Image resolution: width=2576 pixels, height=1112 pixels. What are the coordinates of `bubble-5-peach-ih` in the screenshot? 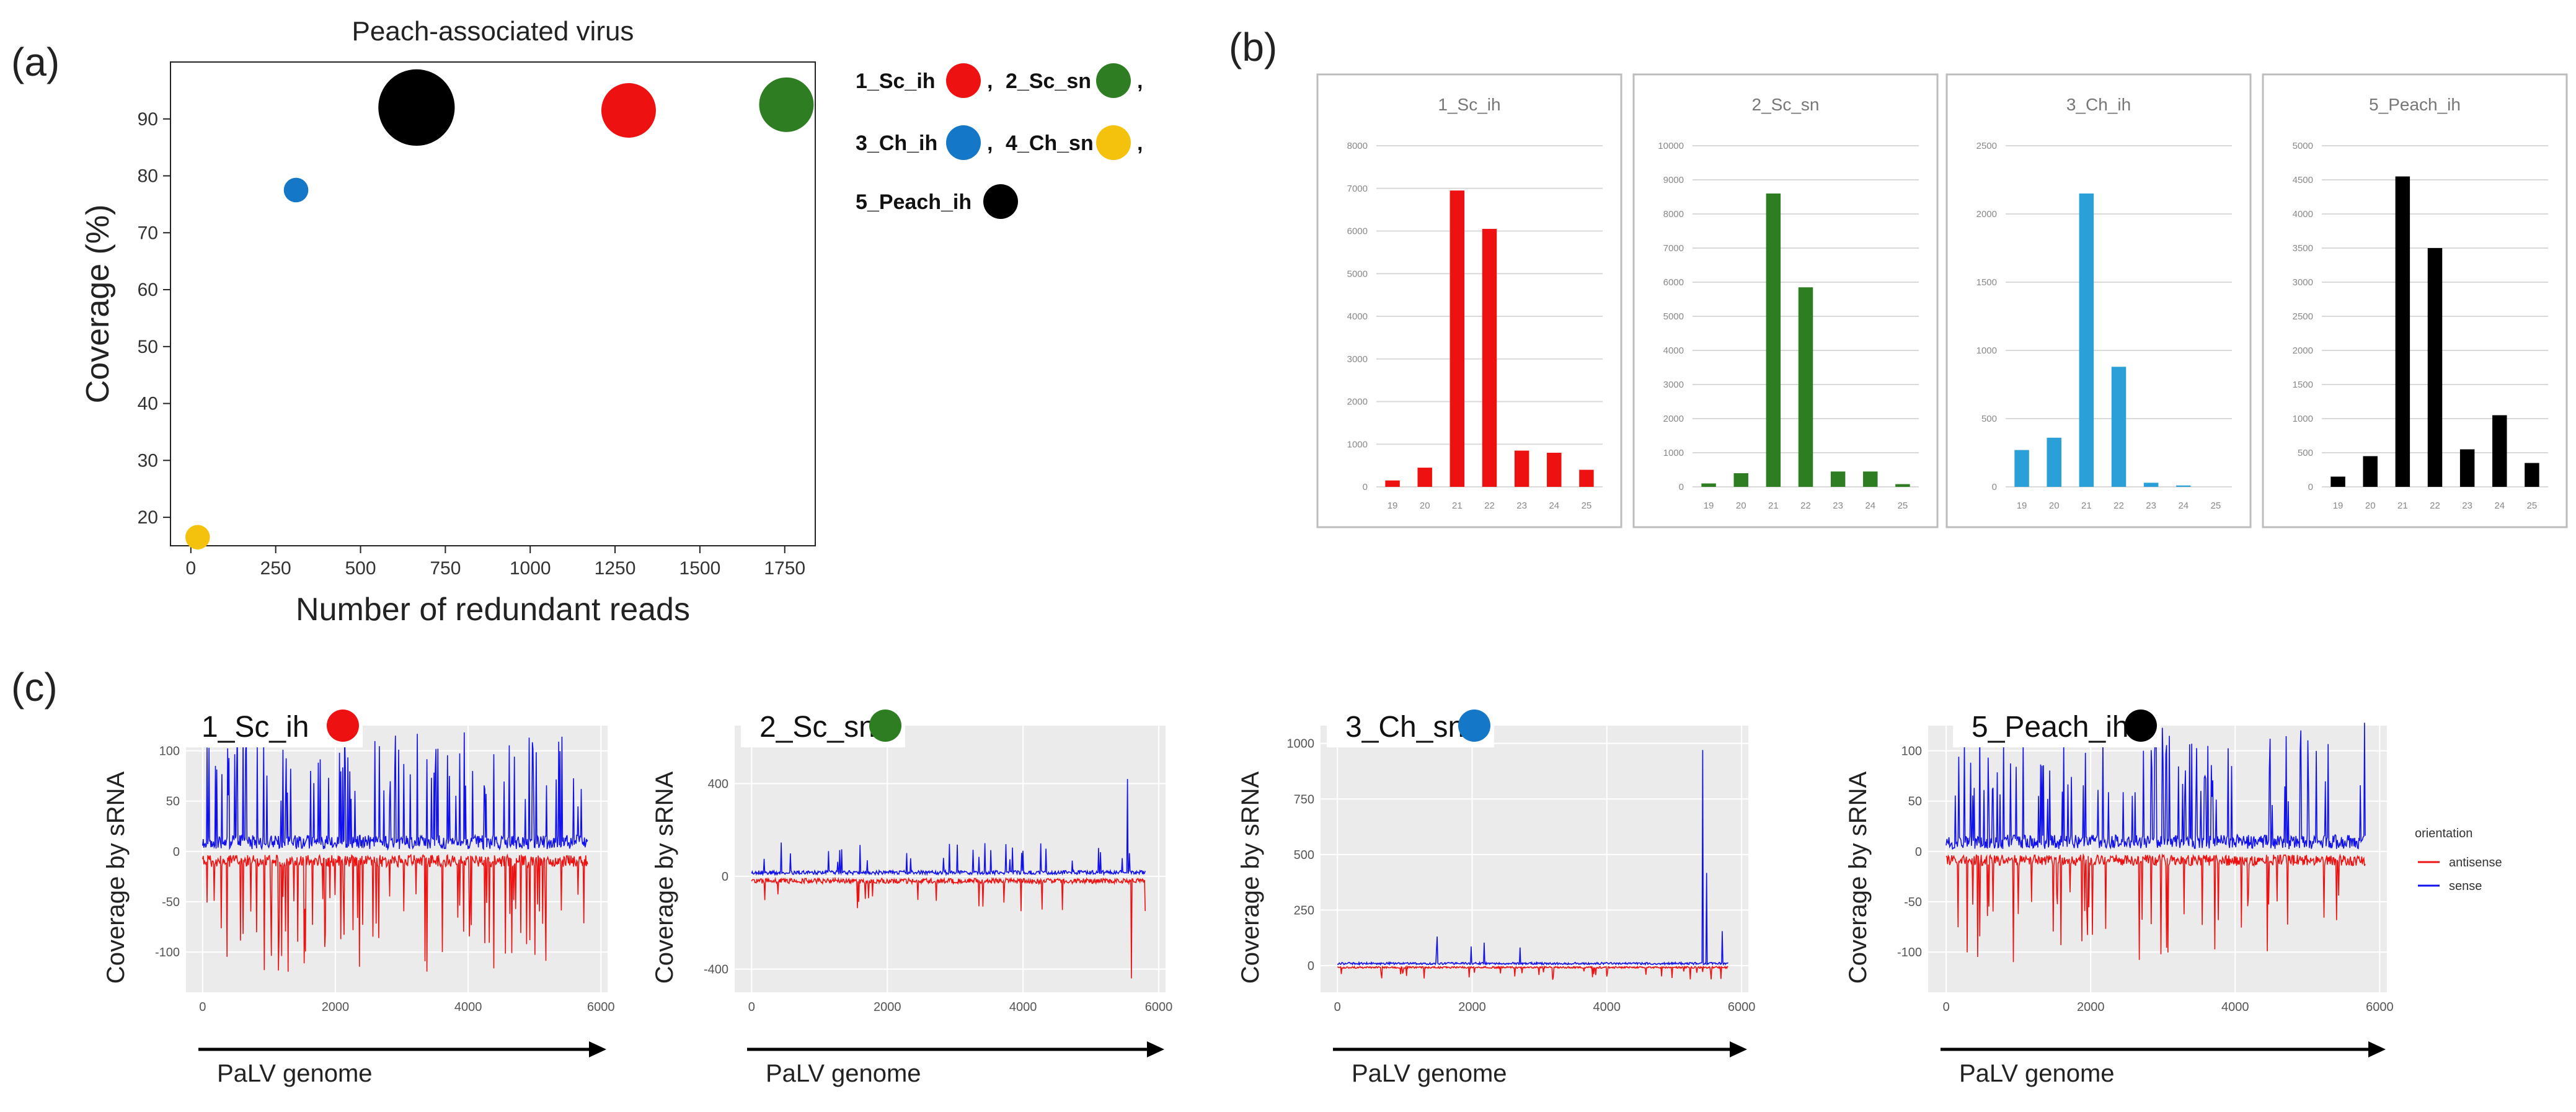 It's located at (417, 107).